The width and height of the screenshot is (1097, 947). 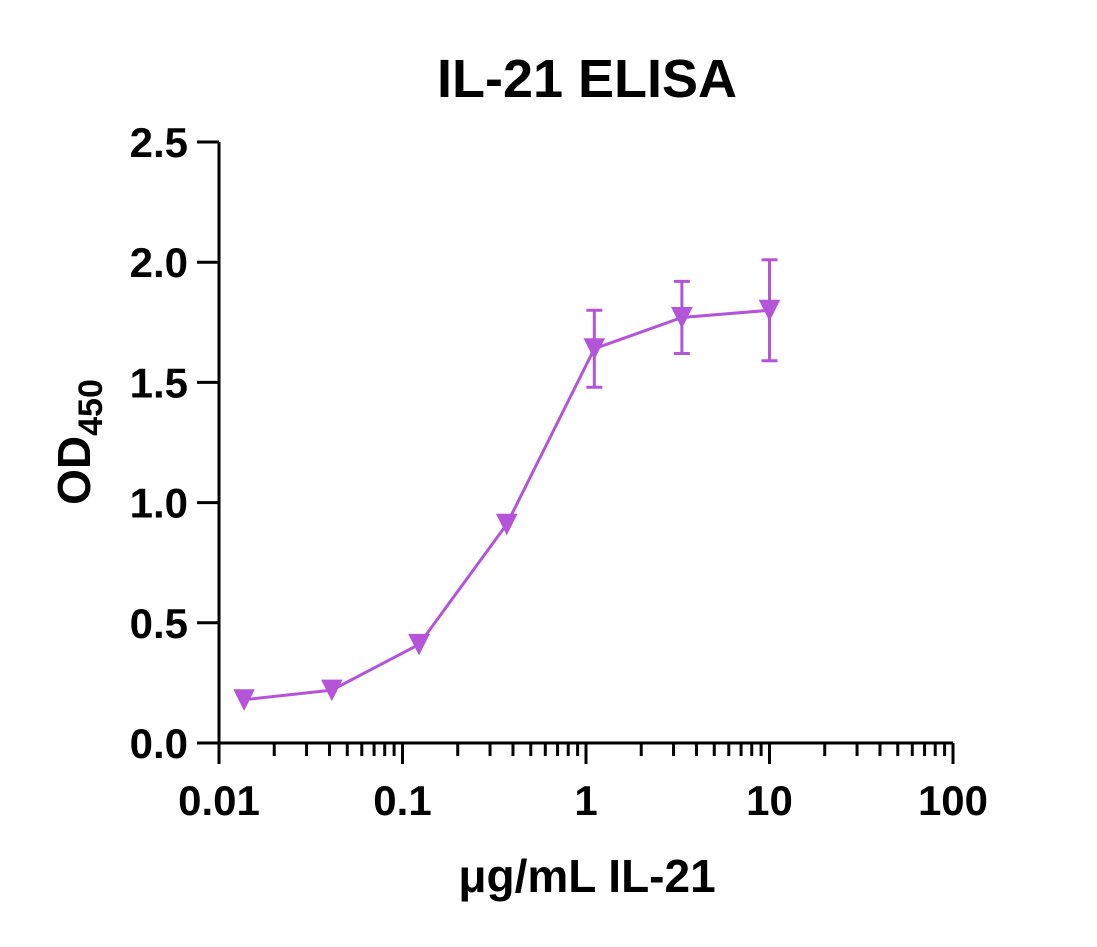 What do you see at coordinates (587, 79) in the screenshot?
I see `chart-title: IL-21 ELISA` at bounding box center [587, 79].